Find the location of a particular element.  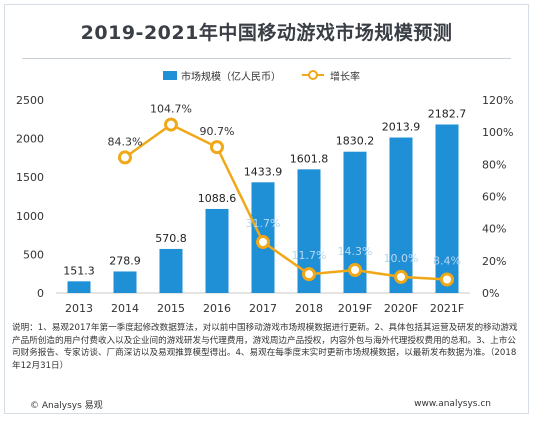

x-tick-label: 2017 is located at coordinates (263, 308).